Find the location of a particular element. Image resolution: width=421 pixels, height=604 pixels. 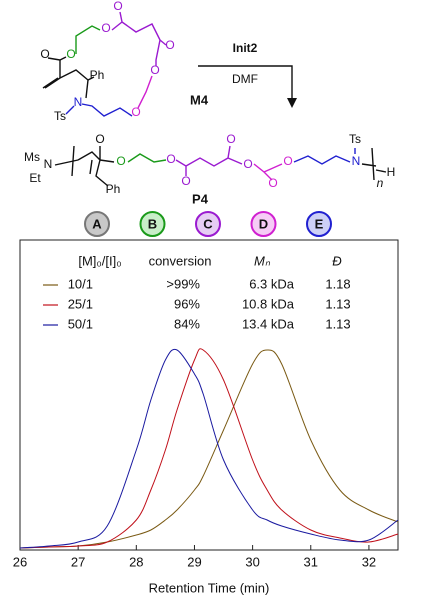

x-axis-title: Retention Time (min) is located at coordinates (209, 587).